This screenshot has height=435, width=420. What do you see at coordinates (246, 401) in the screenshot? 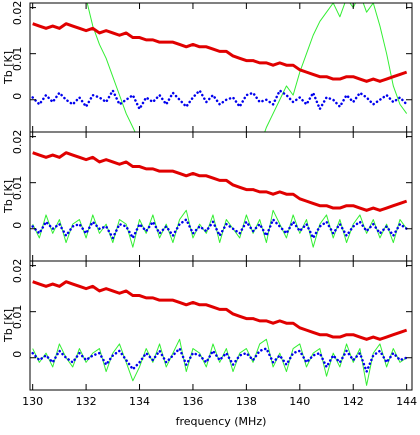
I see `x-tick-label: 138` at bounding box center [246, 401].